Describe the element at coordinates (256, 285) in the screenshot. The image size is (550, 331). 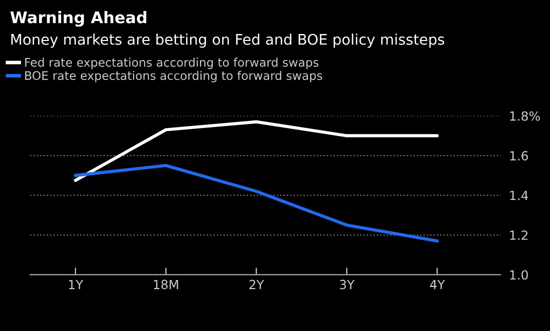
I see `x-tick-label: 2Y` at that location.